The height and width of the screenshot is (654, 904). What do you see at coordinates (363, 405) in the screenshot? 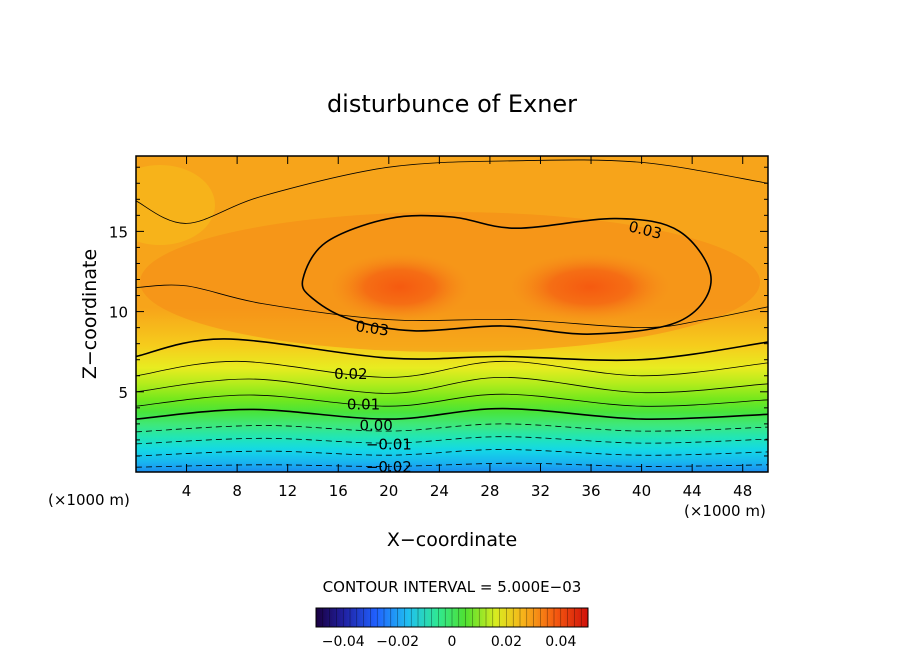
I see `contour-label: 0.01` at bounding box center [363, 405].